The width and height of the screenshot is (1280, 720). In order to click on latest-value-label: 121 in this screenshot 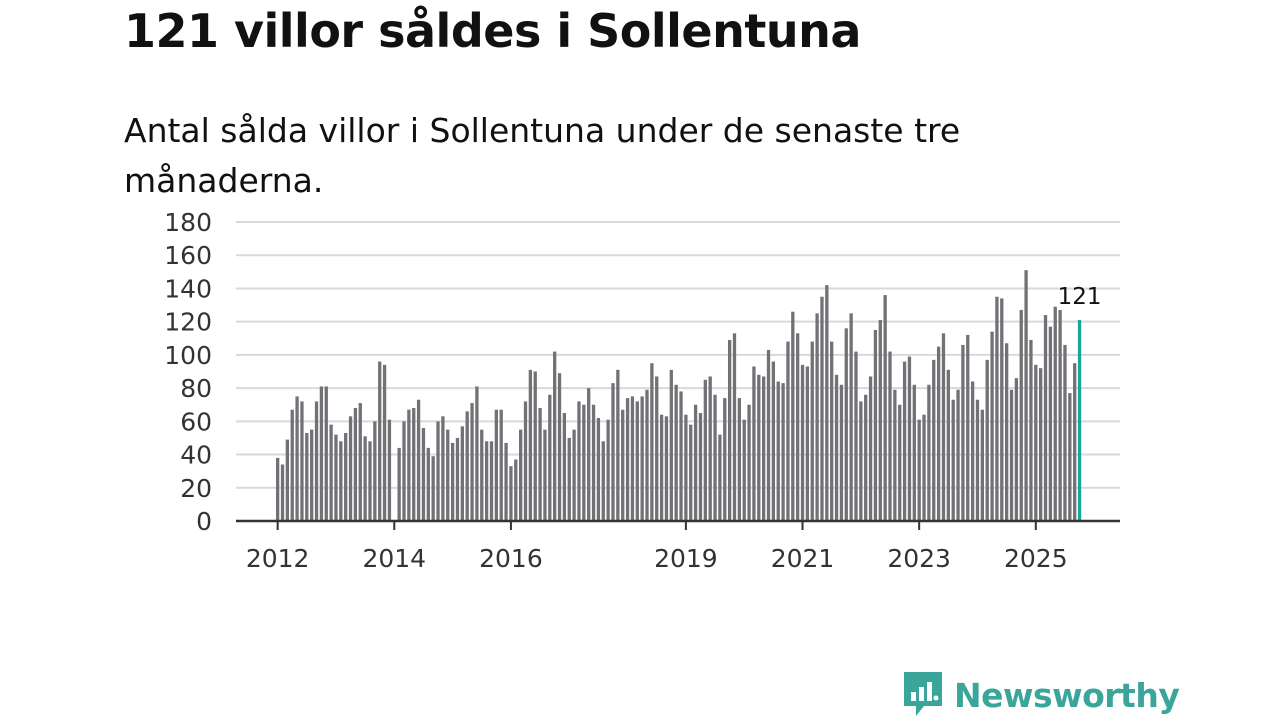, I will do `click(1080, 297)`.